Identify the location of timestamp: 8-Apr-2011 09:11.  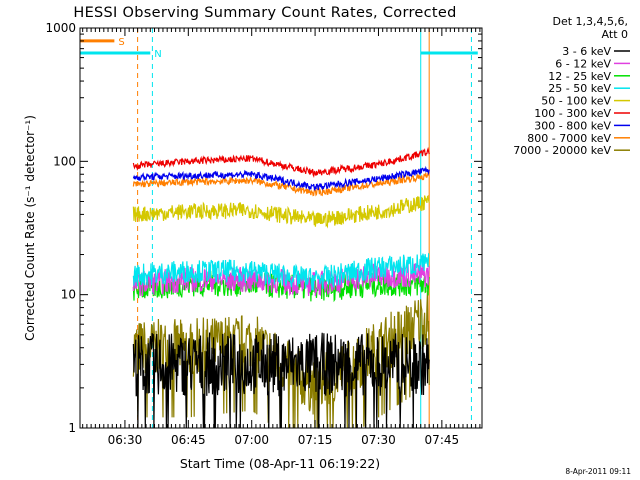
(598, 471).